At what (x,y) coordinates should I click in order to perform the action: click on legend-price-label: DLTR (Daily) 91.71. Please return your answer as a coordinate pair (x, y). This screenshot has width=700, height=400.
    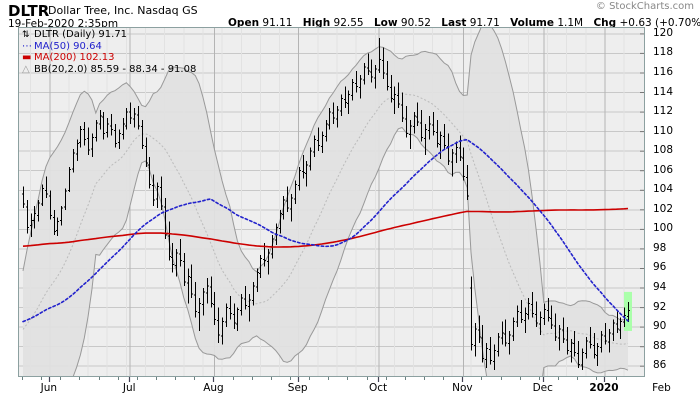
    Looking at the image, I should click on (81, 34).